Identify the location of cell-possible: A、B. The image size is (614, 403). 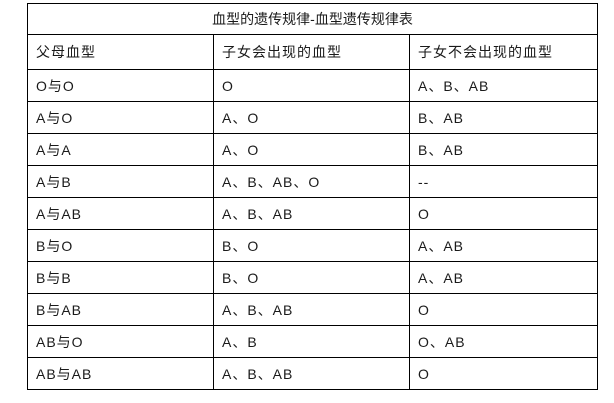
(311, 341).